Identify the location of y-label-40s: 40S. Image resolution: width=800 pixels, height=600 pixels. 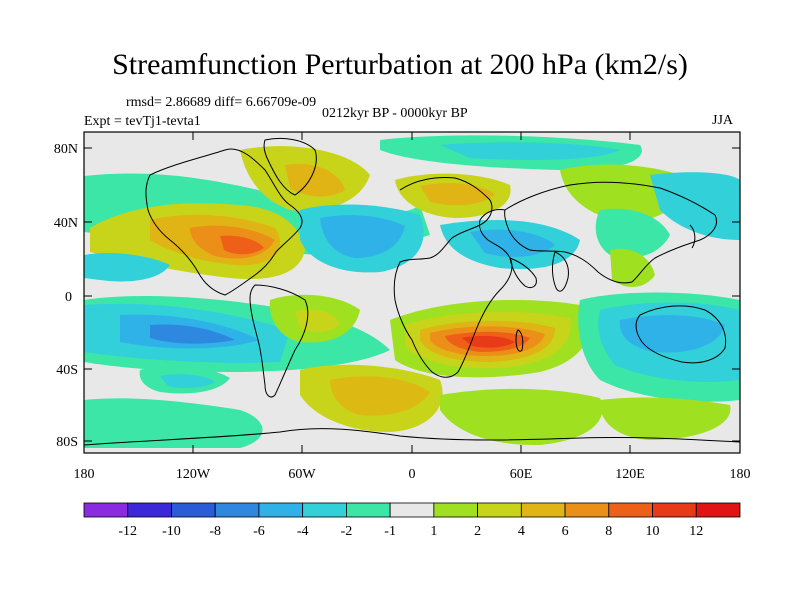
(67, 370).